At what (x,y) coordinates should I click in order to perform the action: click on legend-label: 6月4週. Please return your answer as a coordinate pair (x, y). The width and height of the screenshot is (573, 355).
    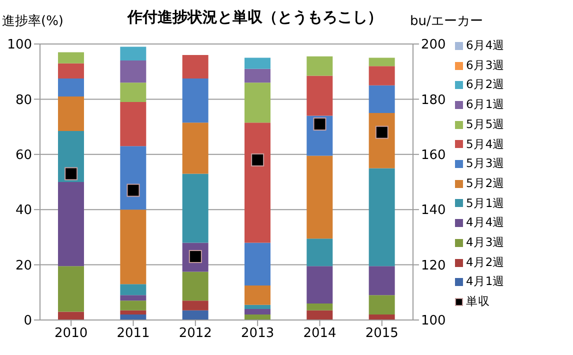
    Looking at the image, I should click on (485, 45).